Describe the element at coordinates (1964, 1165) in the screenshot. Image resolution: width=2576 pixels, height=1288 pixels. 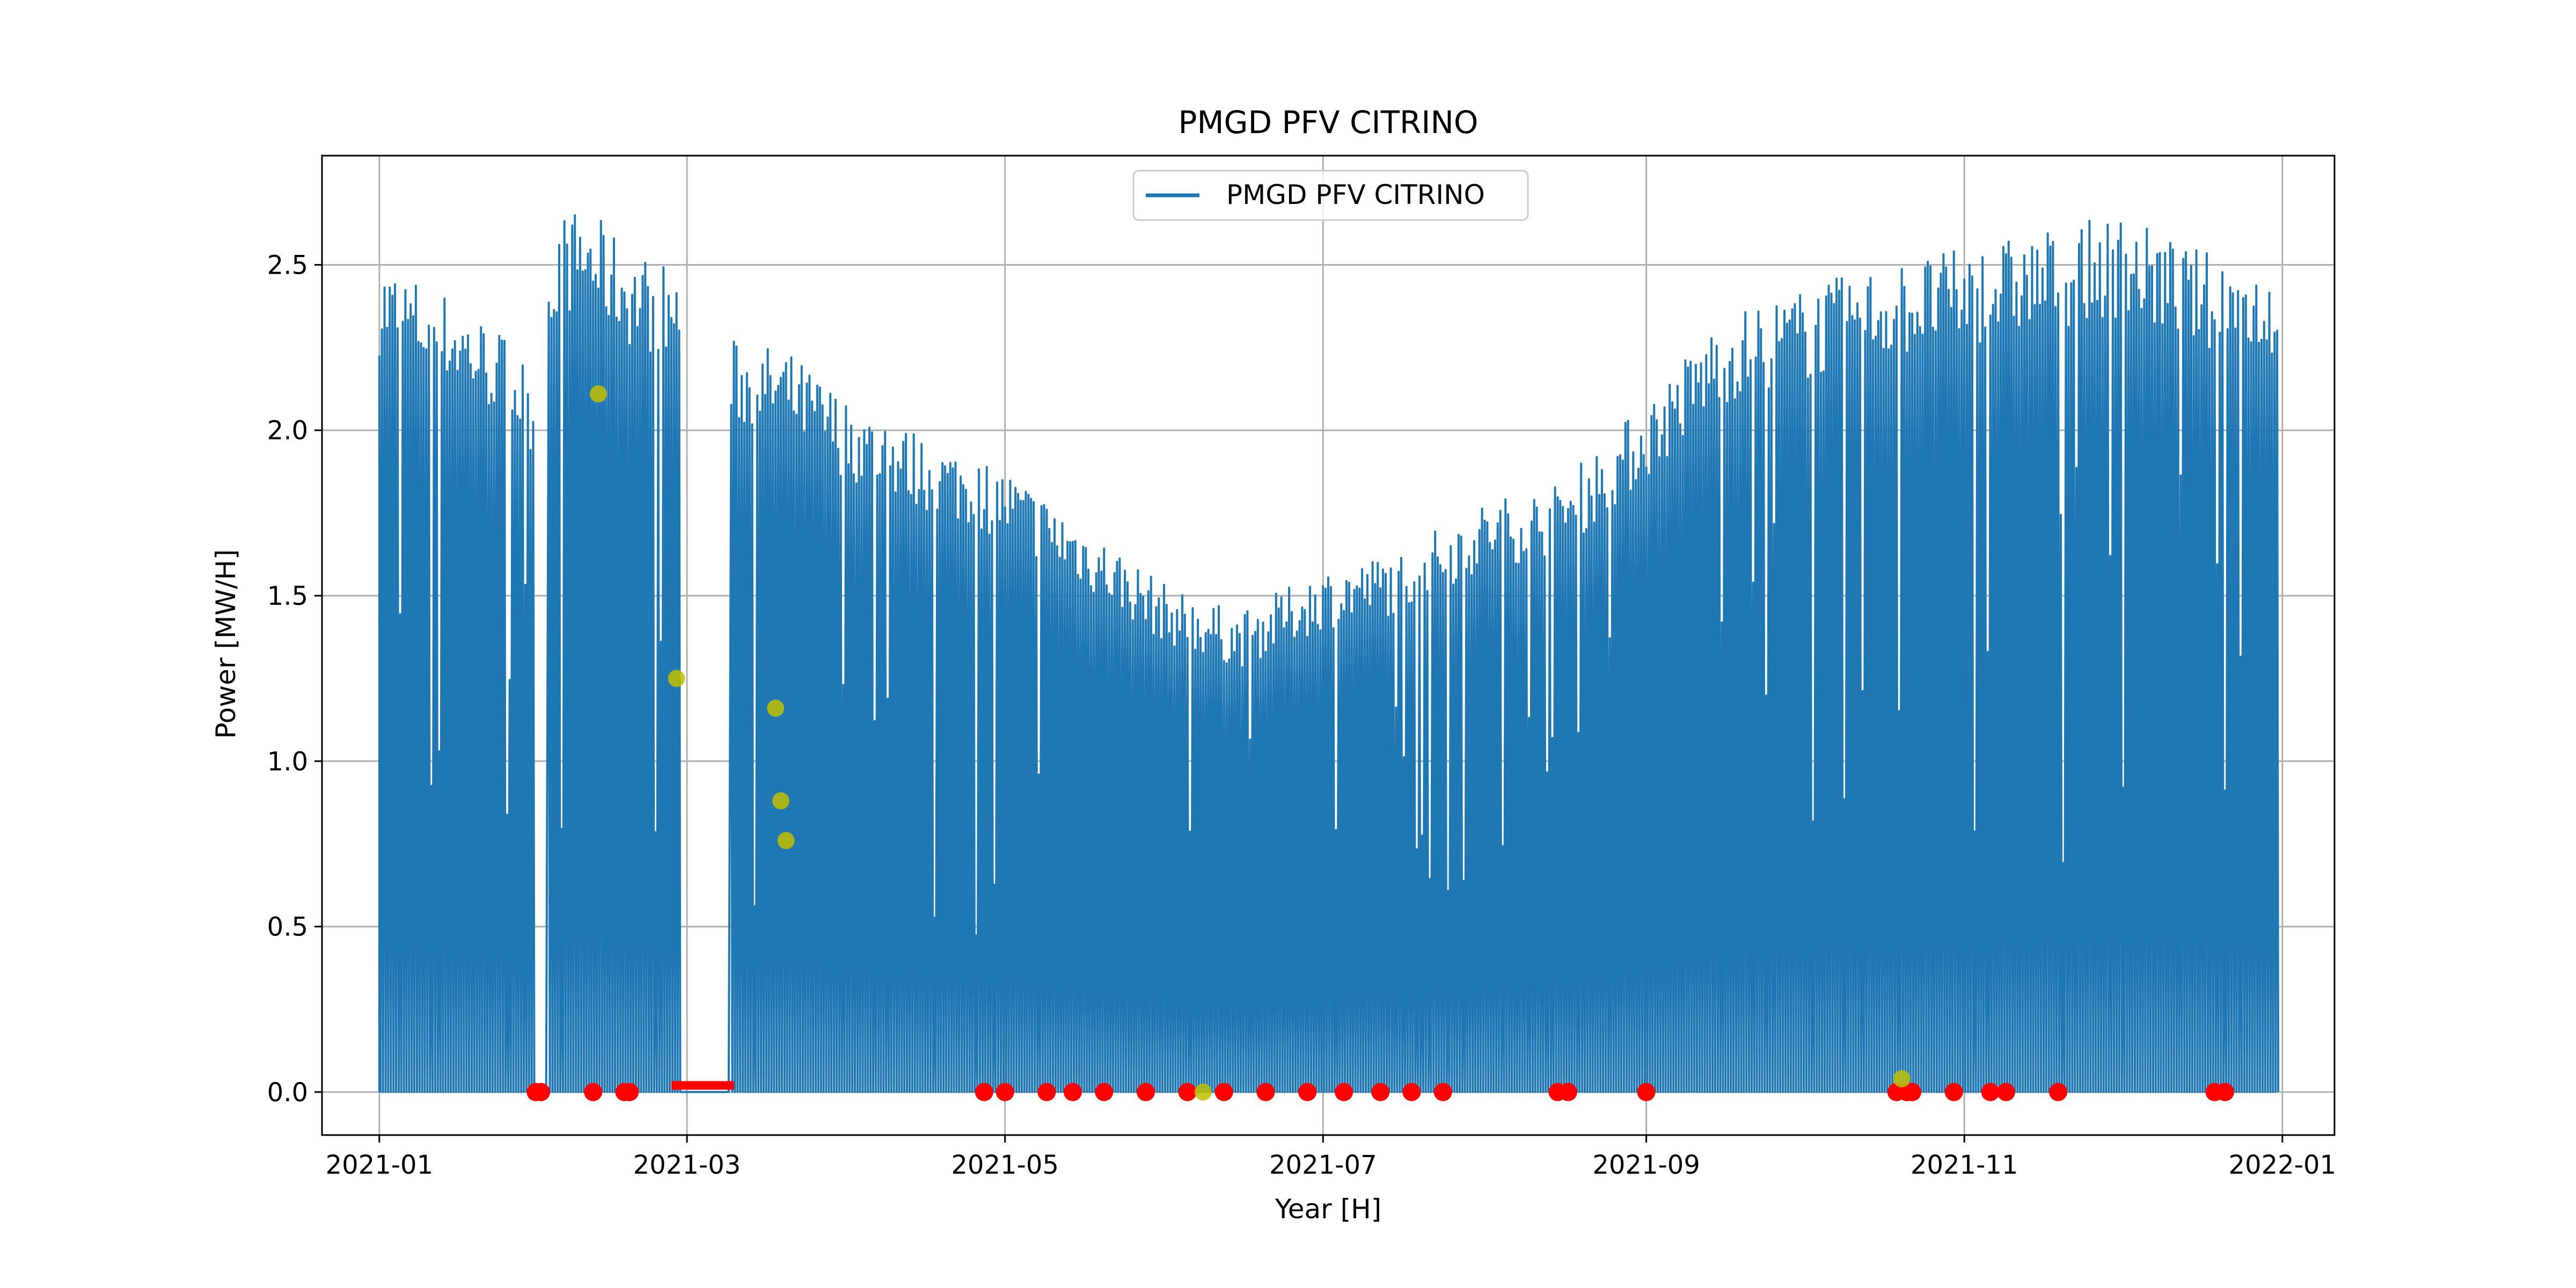
I see `x-tick-label: 2021-11` at that location.